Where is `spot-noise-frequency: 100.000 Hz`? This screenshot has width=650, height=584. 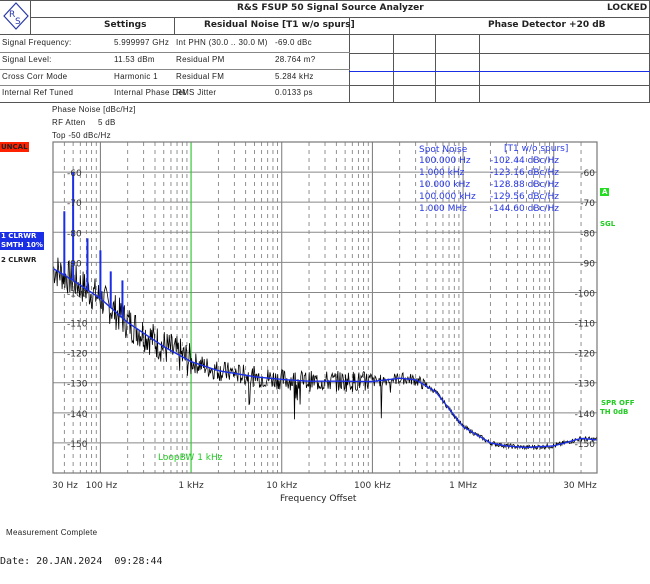
spot-noise-frequency: 100.000 Hz is located at coordinates (445, 161).